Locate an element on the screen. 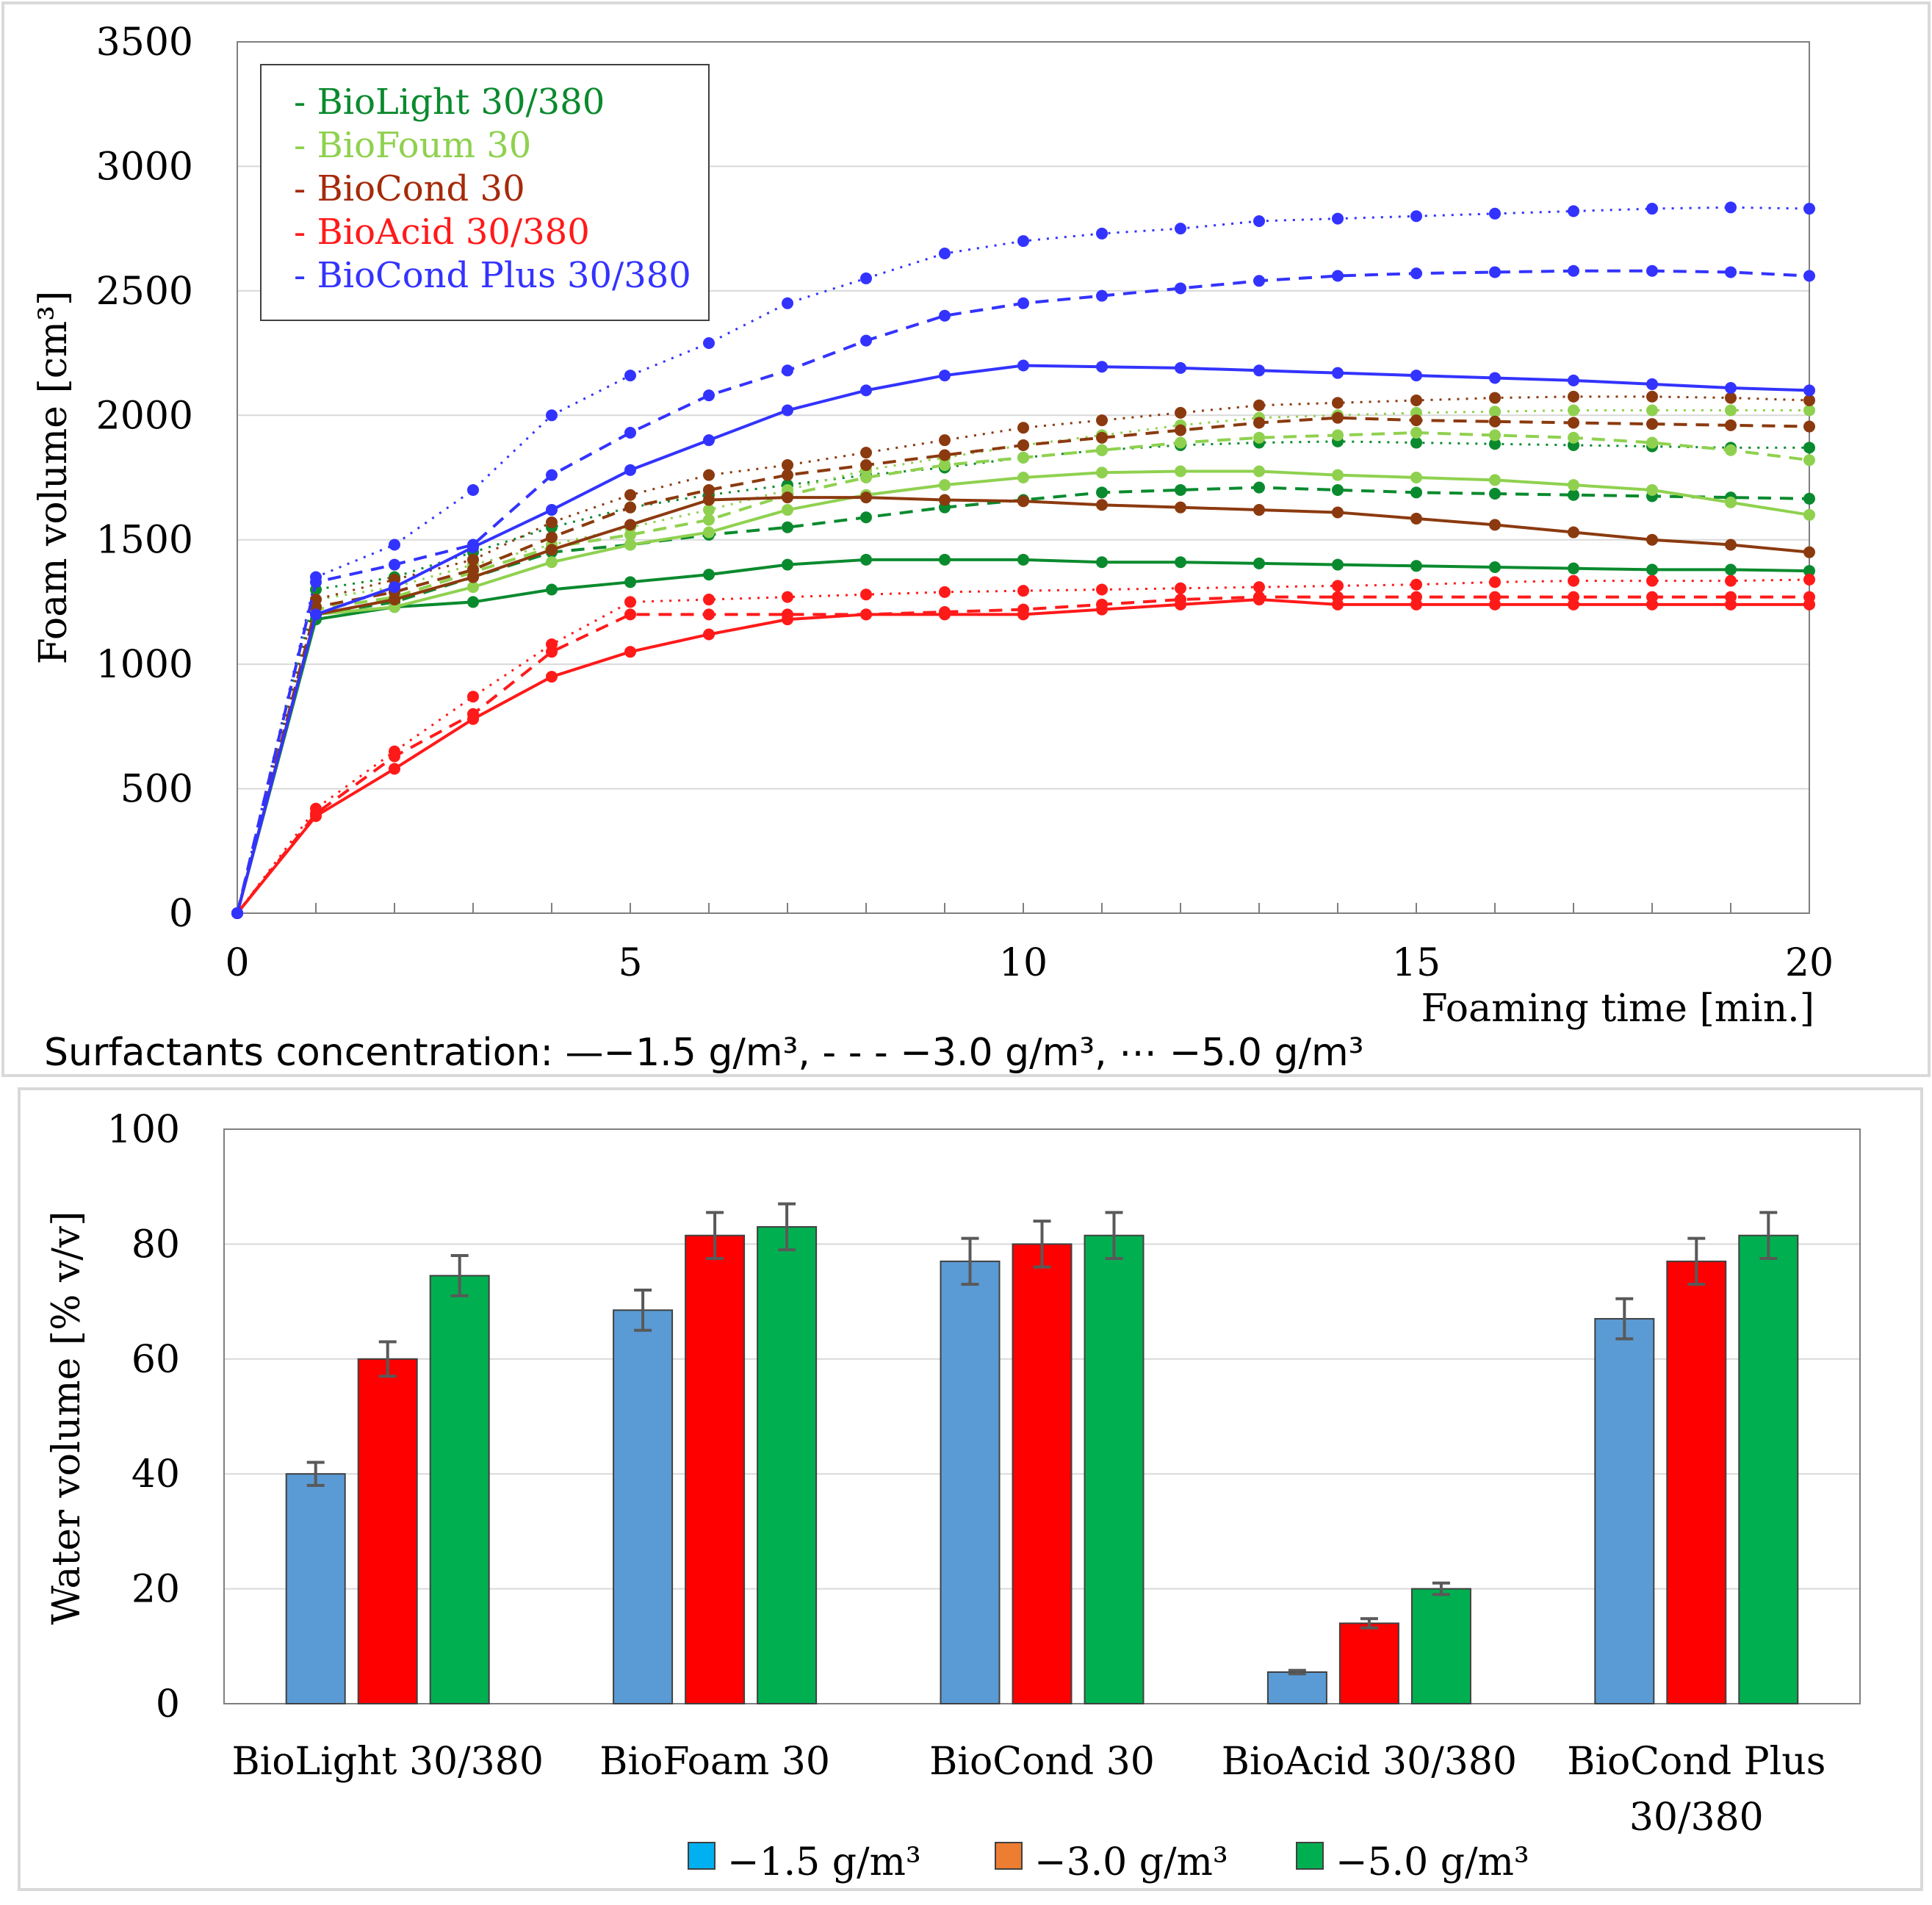  legend-label-5-0: −5.0 g/m³ is located at coordinates (1432, 1862).